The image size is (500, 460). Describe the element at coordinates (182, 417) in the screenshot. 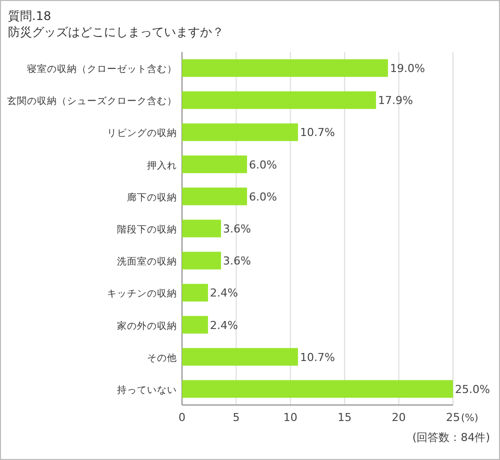

I see `x-tick-label: 0` at that location.